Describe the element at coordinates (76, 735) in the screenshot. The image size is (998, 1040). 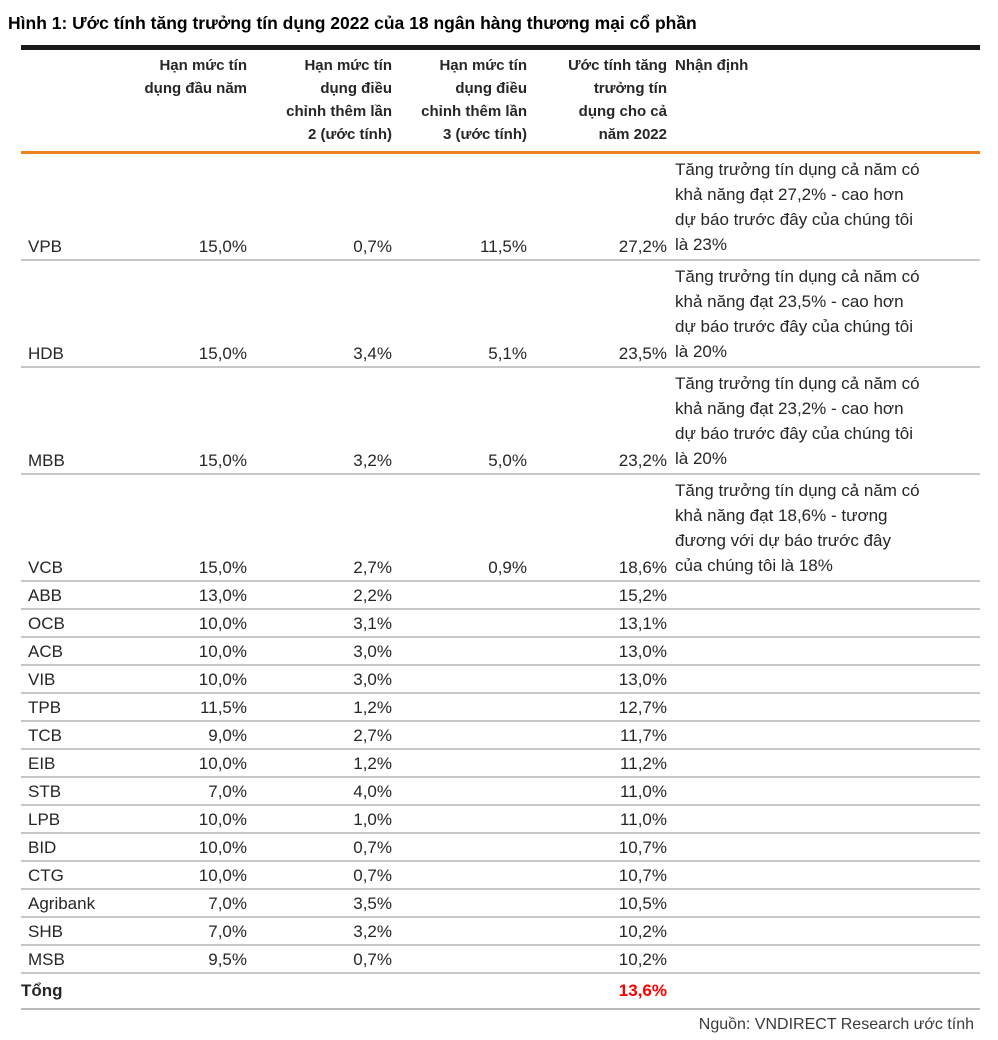
I see `bank-name: TCB` at that location.